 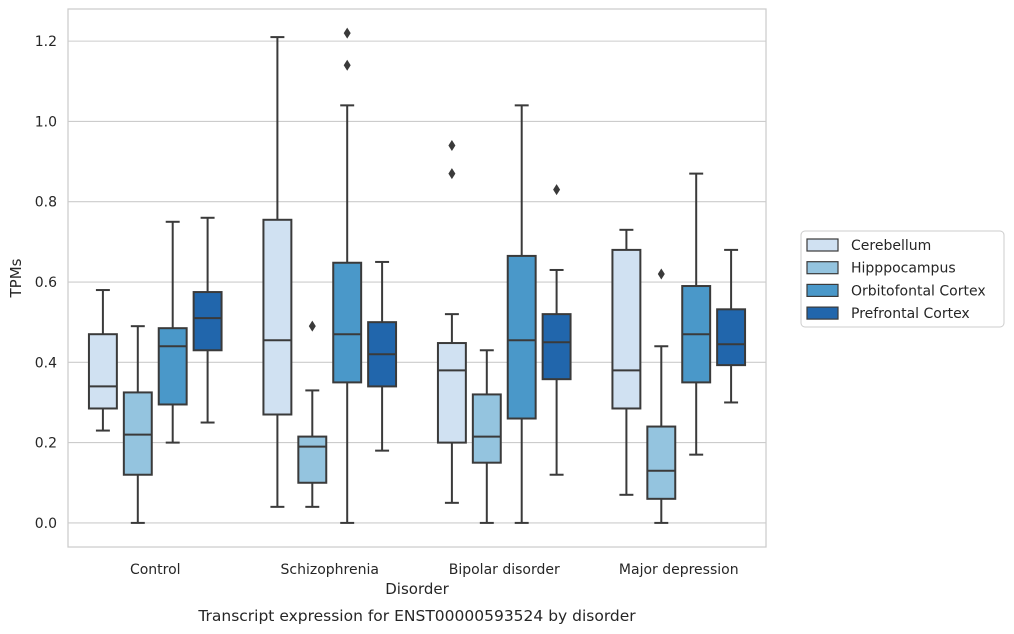 I want to click on legend-item: Prefrontal Cortex, so click(x=888, y=314).